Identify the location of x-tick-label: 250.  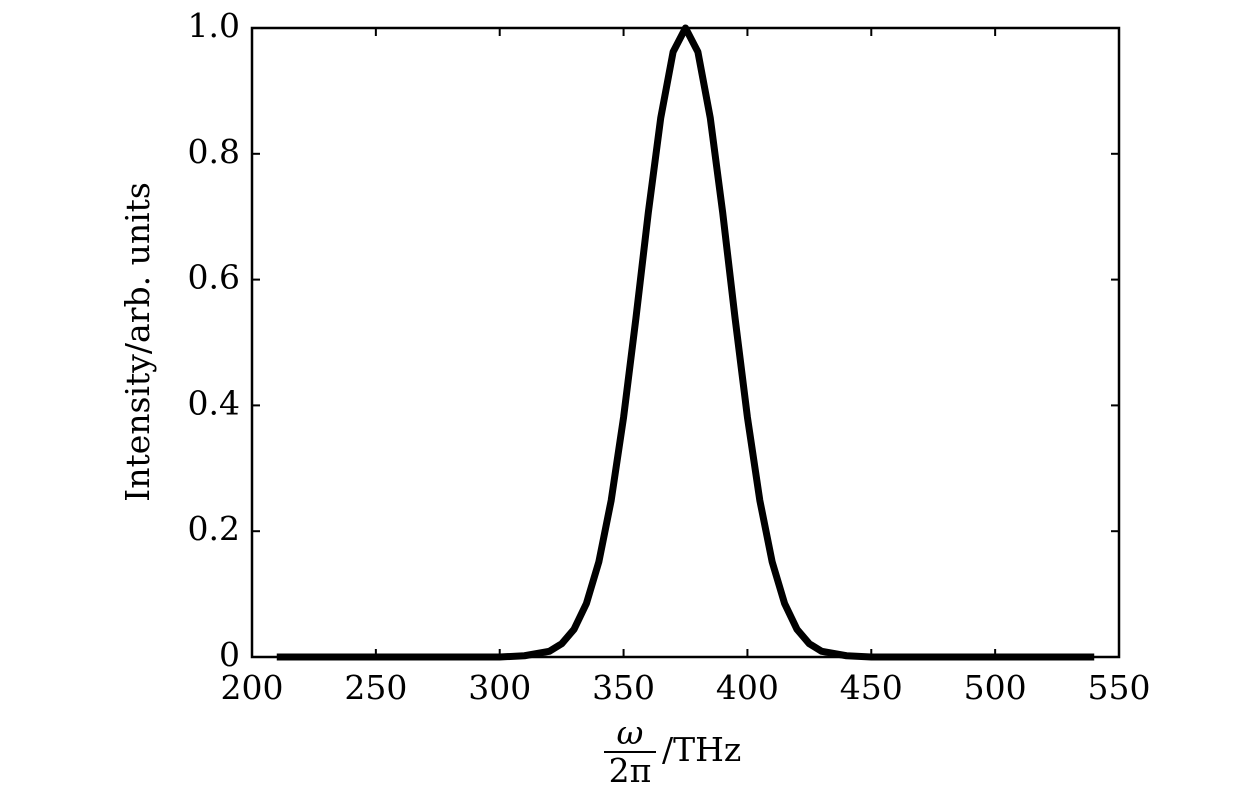
(375, 687).